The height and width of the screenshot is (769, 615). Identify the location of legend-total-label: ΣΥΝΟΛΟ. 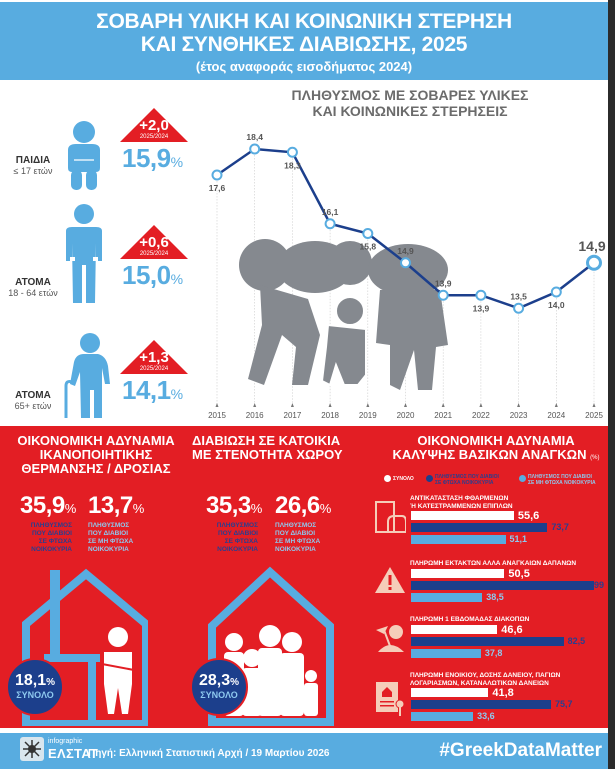
(403, 479).